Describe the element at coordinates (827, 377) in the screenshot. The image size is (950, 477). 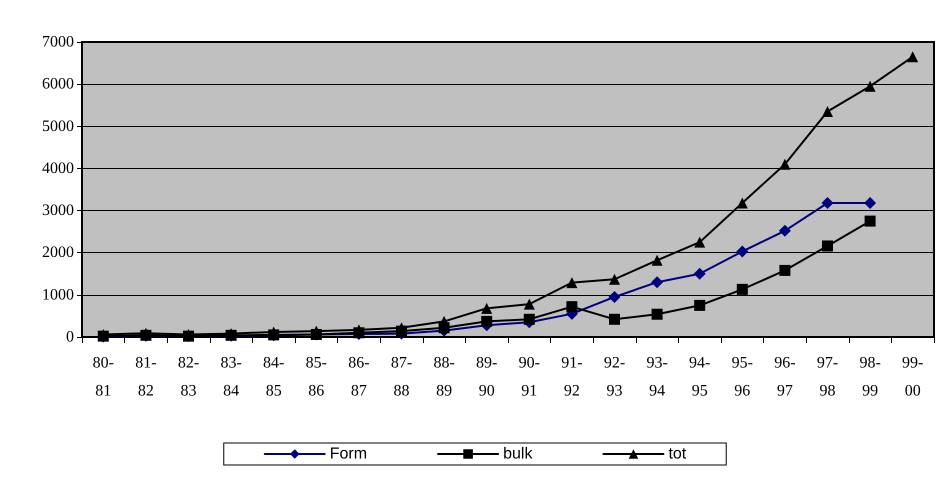
I see `x-tick-label: 97-98` at that location.